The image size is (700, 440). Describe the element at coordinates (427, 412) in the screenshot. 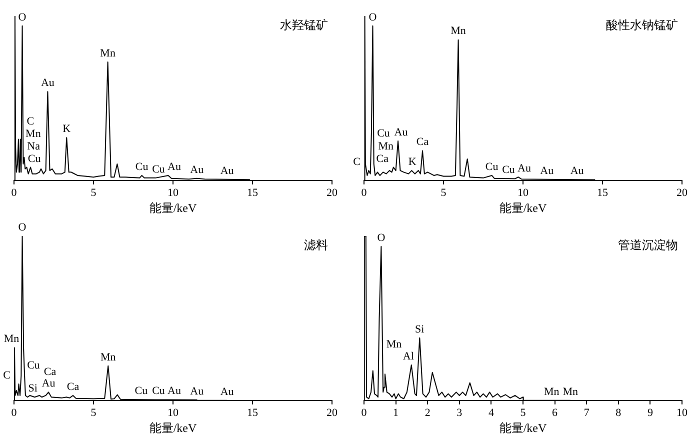

I see `x-tick-label: 2` at that location.